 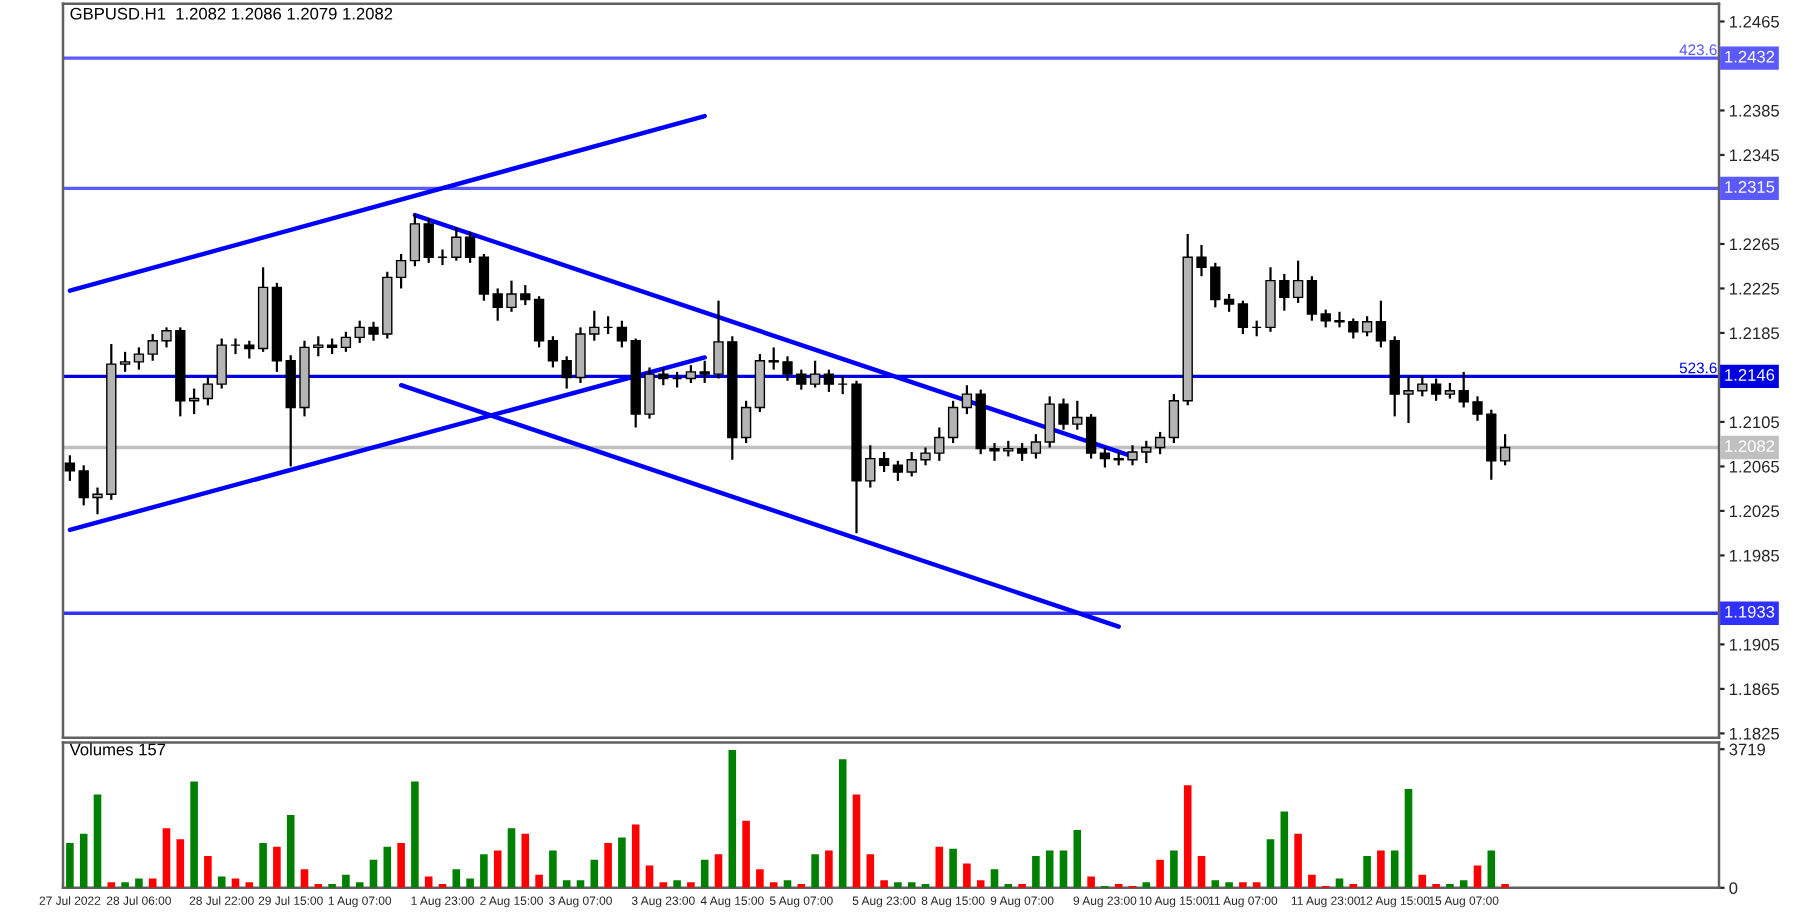 I want to click on ref-line-label: 1.2082, so click(x=1750, y=446).